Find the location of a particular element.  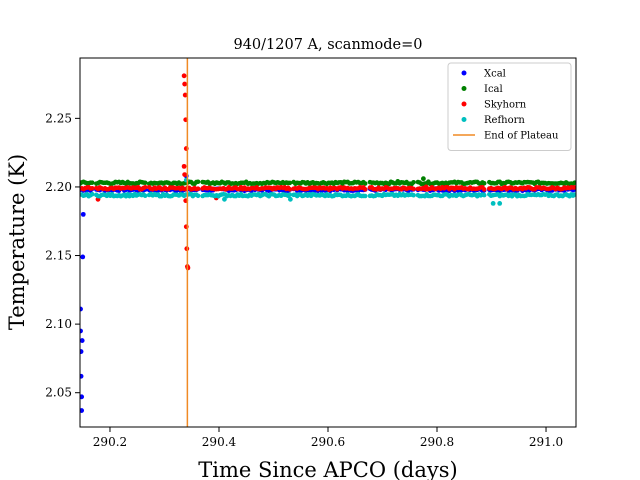

legend: Xcal Ical Skyhorn Refhorn End of Plateau is located at coordinates (509, 106).